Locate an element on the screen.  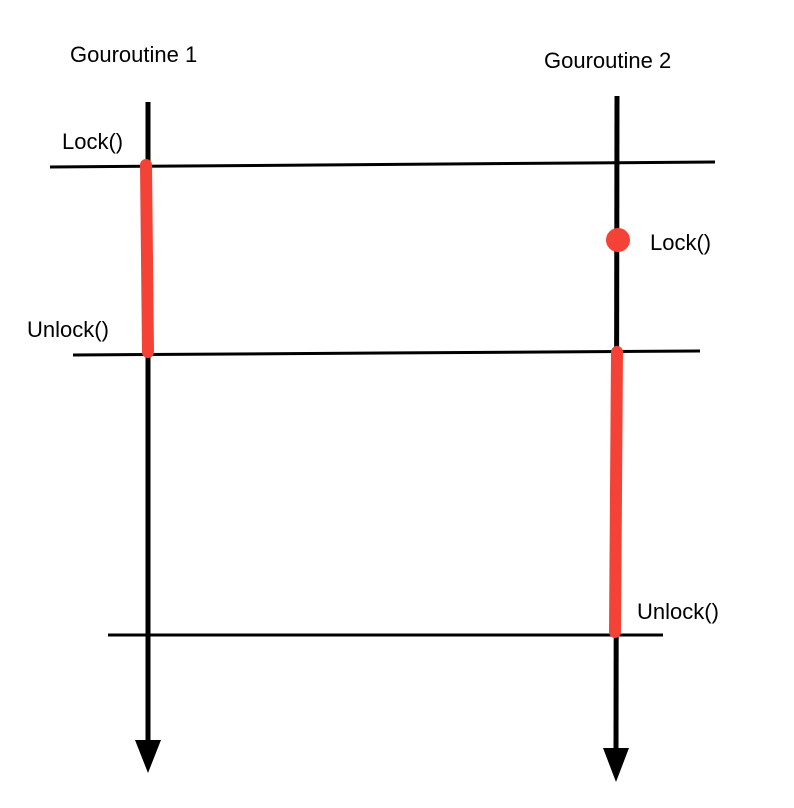
goroutine-2-lock-held-bar is located at coordinates (616, 492).